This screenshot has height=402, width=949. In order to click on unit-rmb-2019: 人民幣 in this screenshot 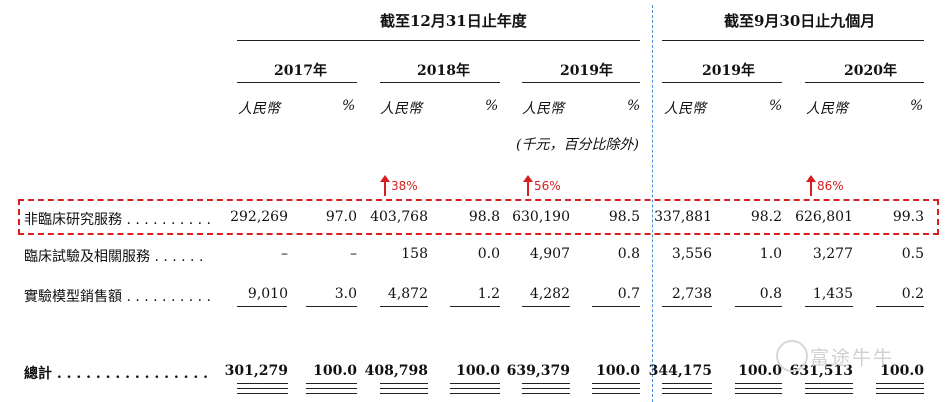, I will do `click(543, 109)`.